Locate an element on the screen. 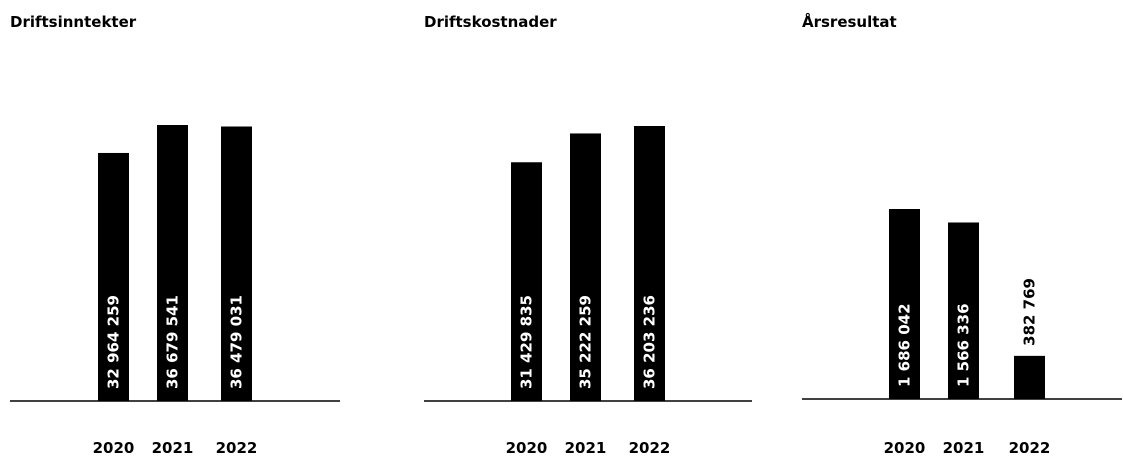 Image resolution: width=1123 pixels, height=458 pixels. value-label: 1 686 042 is located at coordinates (905, 345).